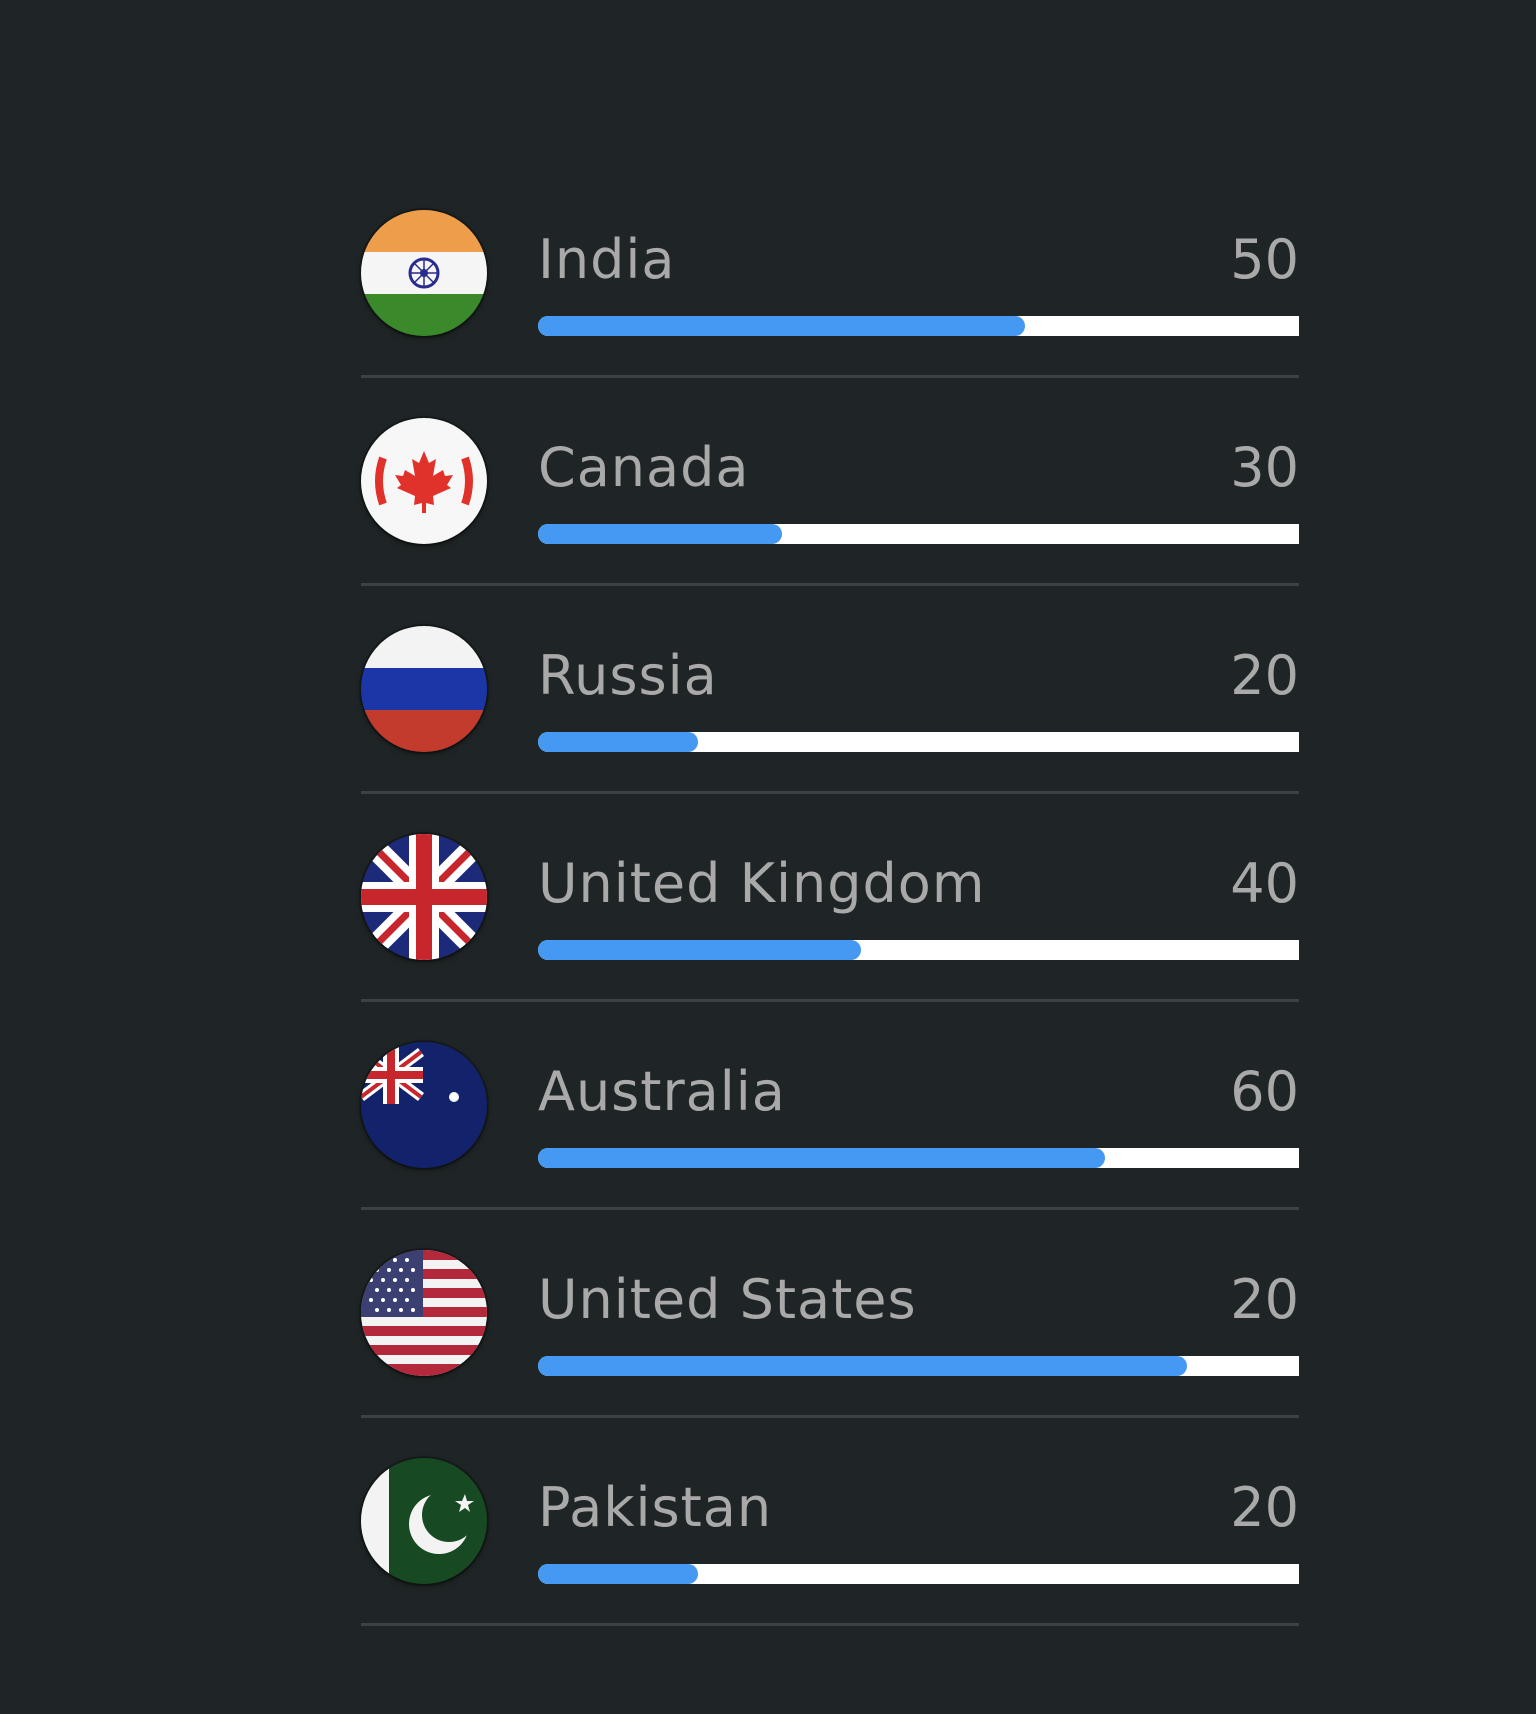 The width and height of the screenshot is (1536, 1714). I want to click on country-row-canada: Canada 30, so click(830, 482).